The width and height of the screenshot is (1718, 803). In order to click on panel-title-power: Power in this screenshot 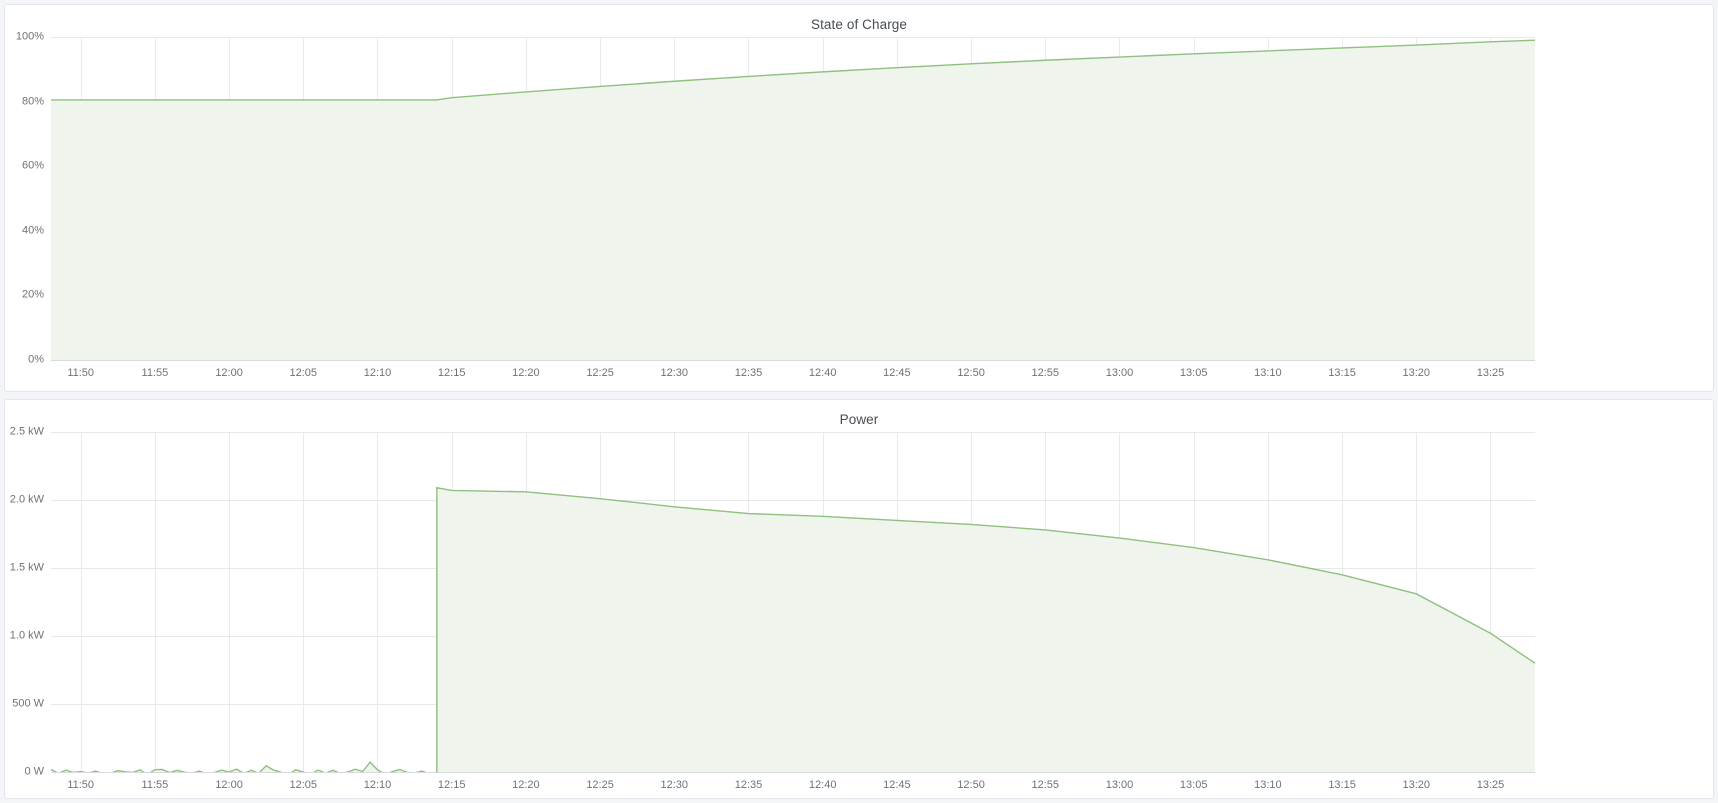, I will do `click(859, 419)`.